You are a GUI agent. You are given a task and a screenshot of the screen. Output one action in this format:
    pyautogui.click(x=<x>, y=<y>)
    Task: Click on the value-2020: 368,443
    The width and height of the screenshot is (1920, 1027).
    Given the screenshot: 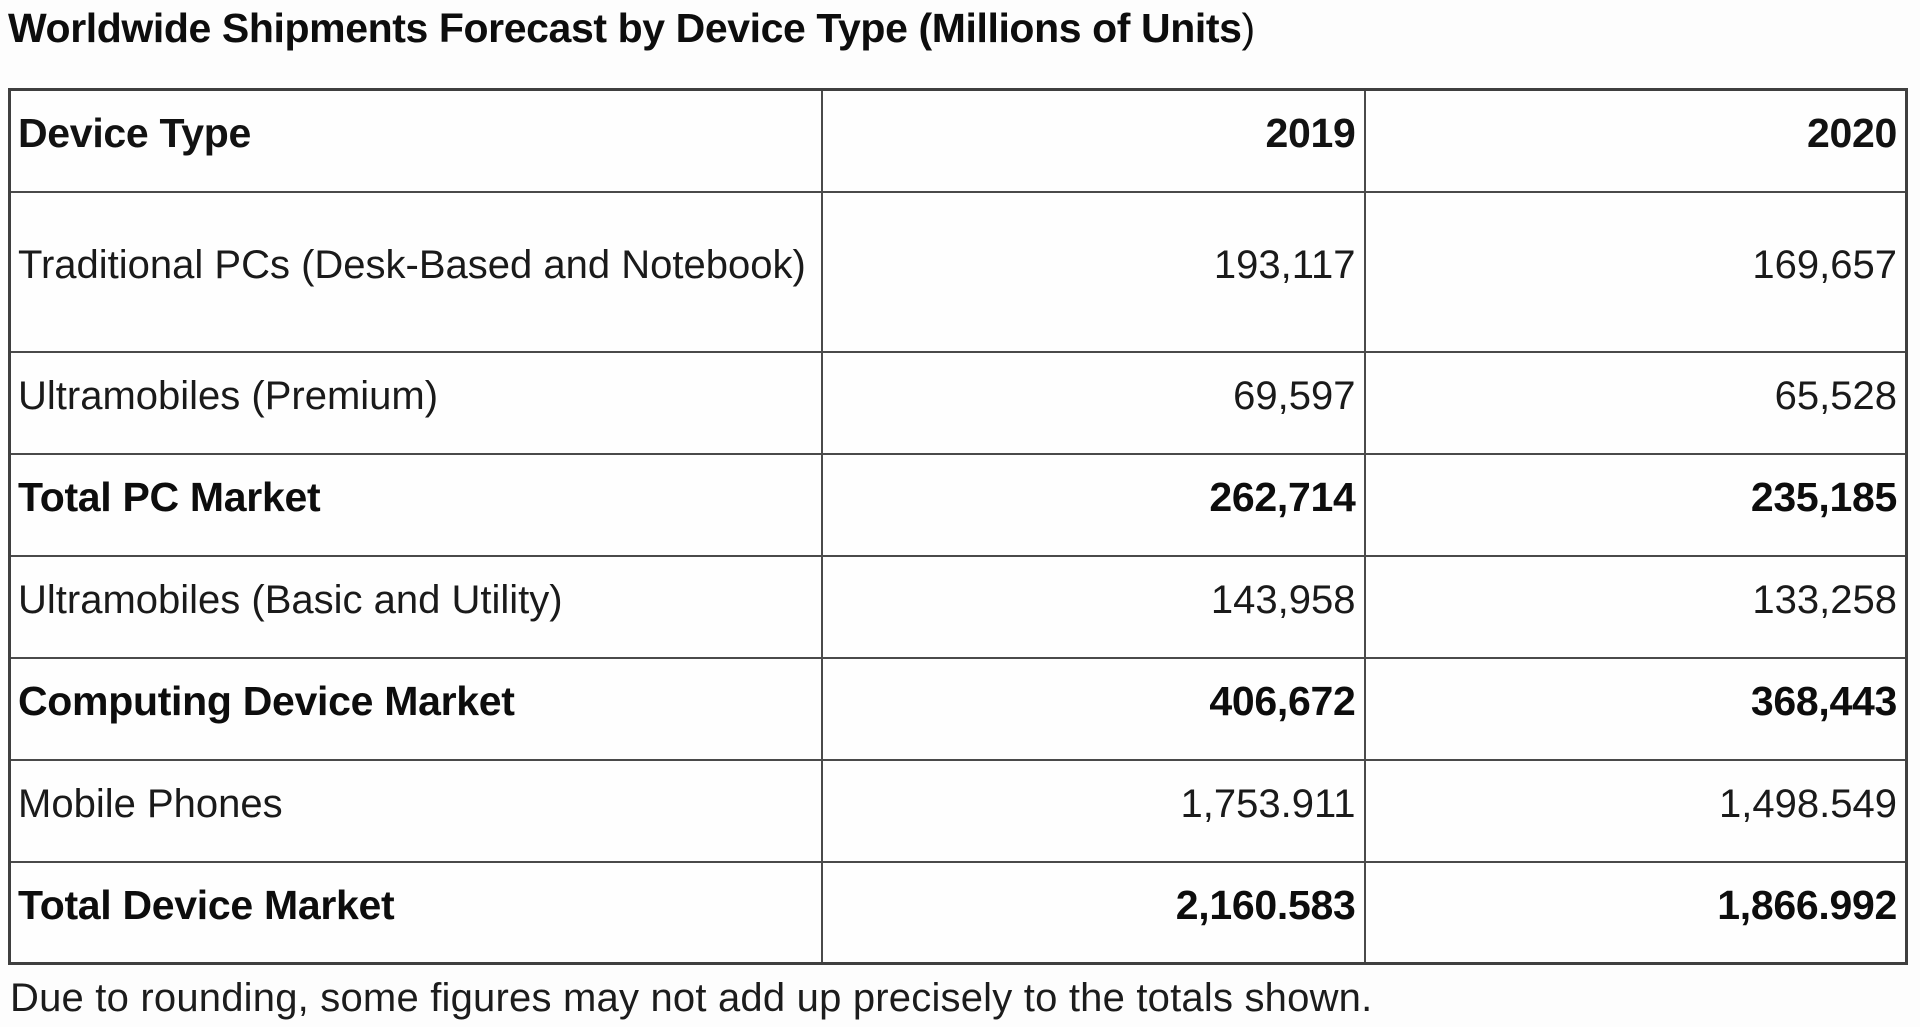 What is the action you would take?
    pyautogui.click(x=1635, y=708)
    